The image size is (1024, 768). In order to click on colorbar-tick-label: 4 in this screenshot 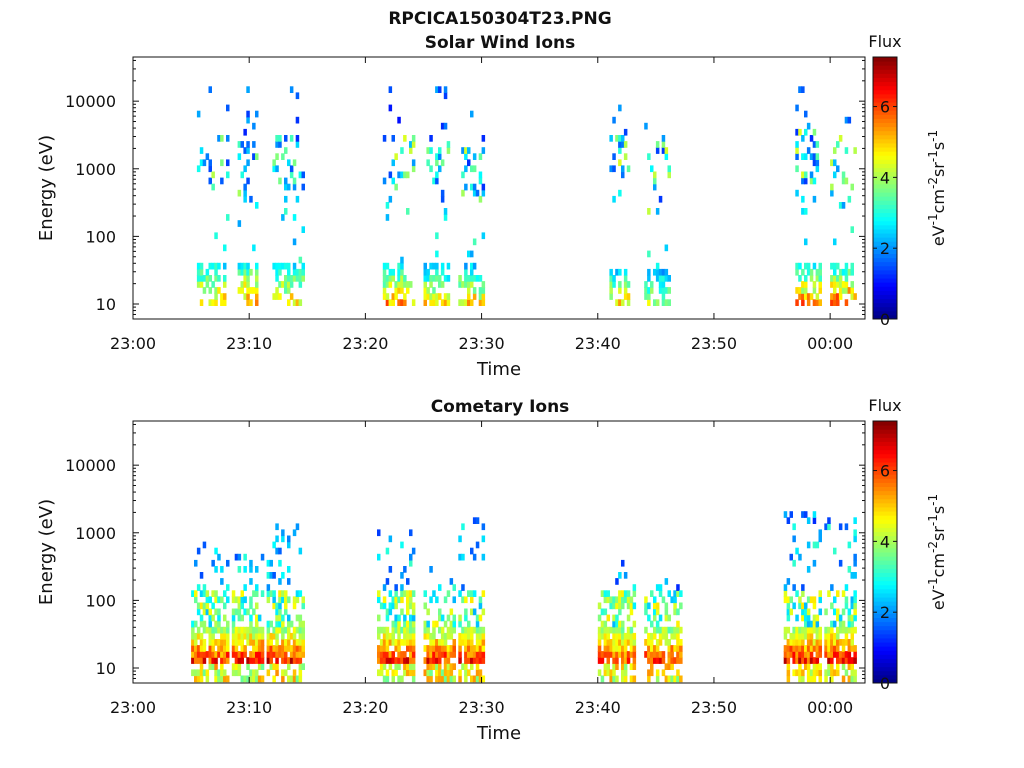, I will do `click(885, 177)`.